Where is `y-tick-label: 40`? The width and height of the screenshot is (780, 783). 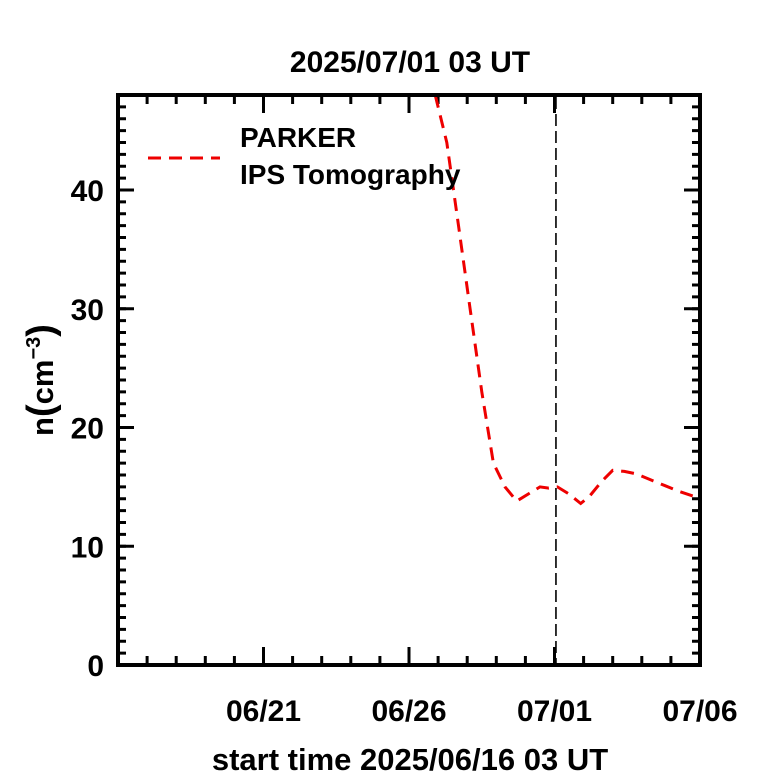
y-tick-label: 40 is located at coordinates (87, 191).